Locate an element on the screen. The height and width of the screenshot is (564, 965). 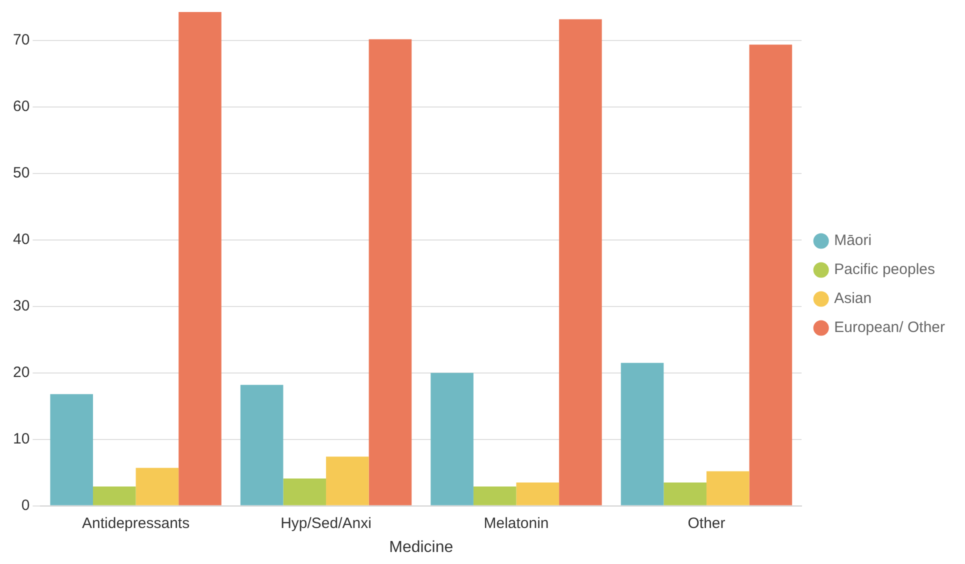
legend-label: Asian is located at coordinates (853, 299).